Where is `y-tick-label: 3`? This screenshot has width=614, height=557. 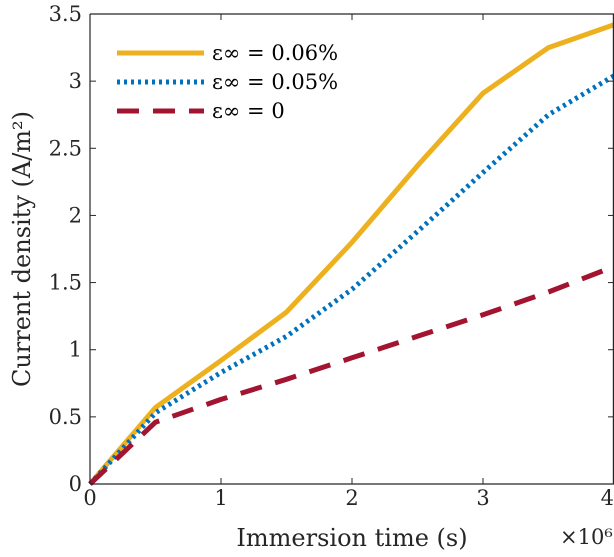 y-tick-label: 3 is located at coordinates (75, 81).